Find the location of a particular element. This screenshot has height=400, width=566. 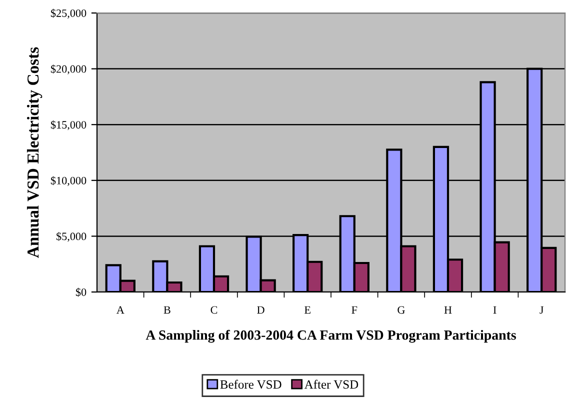

x-tick-label: H is located at coordinates (448, 310).